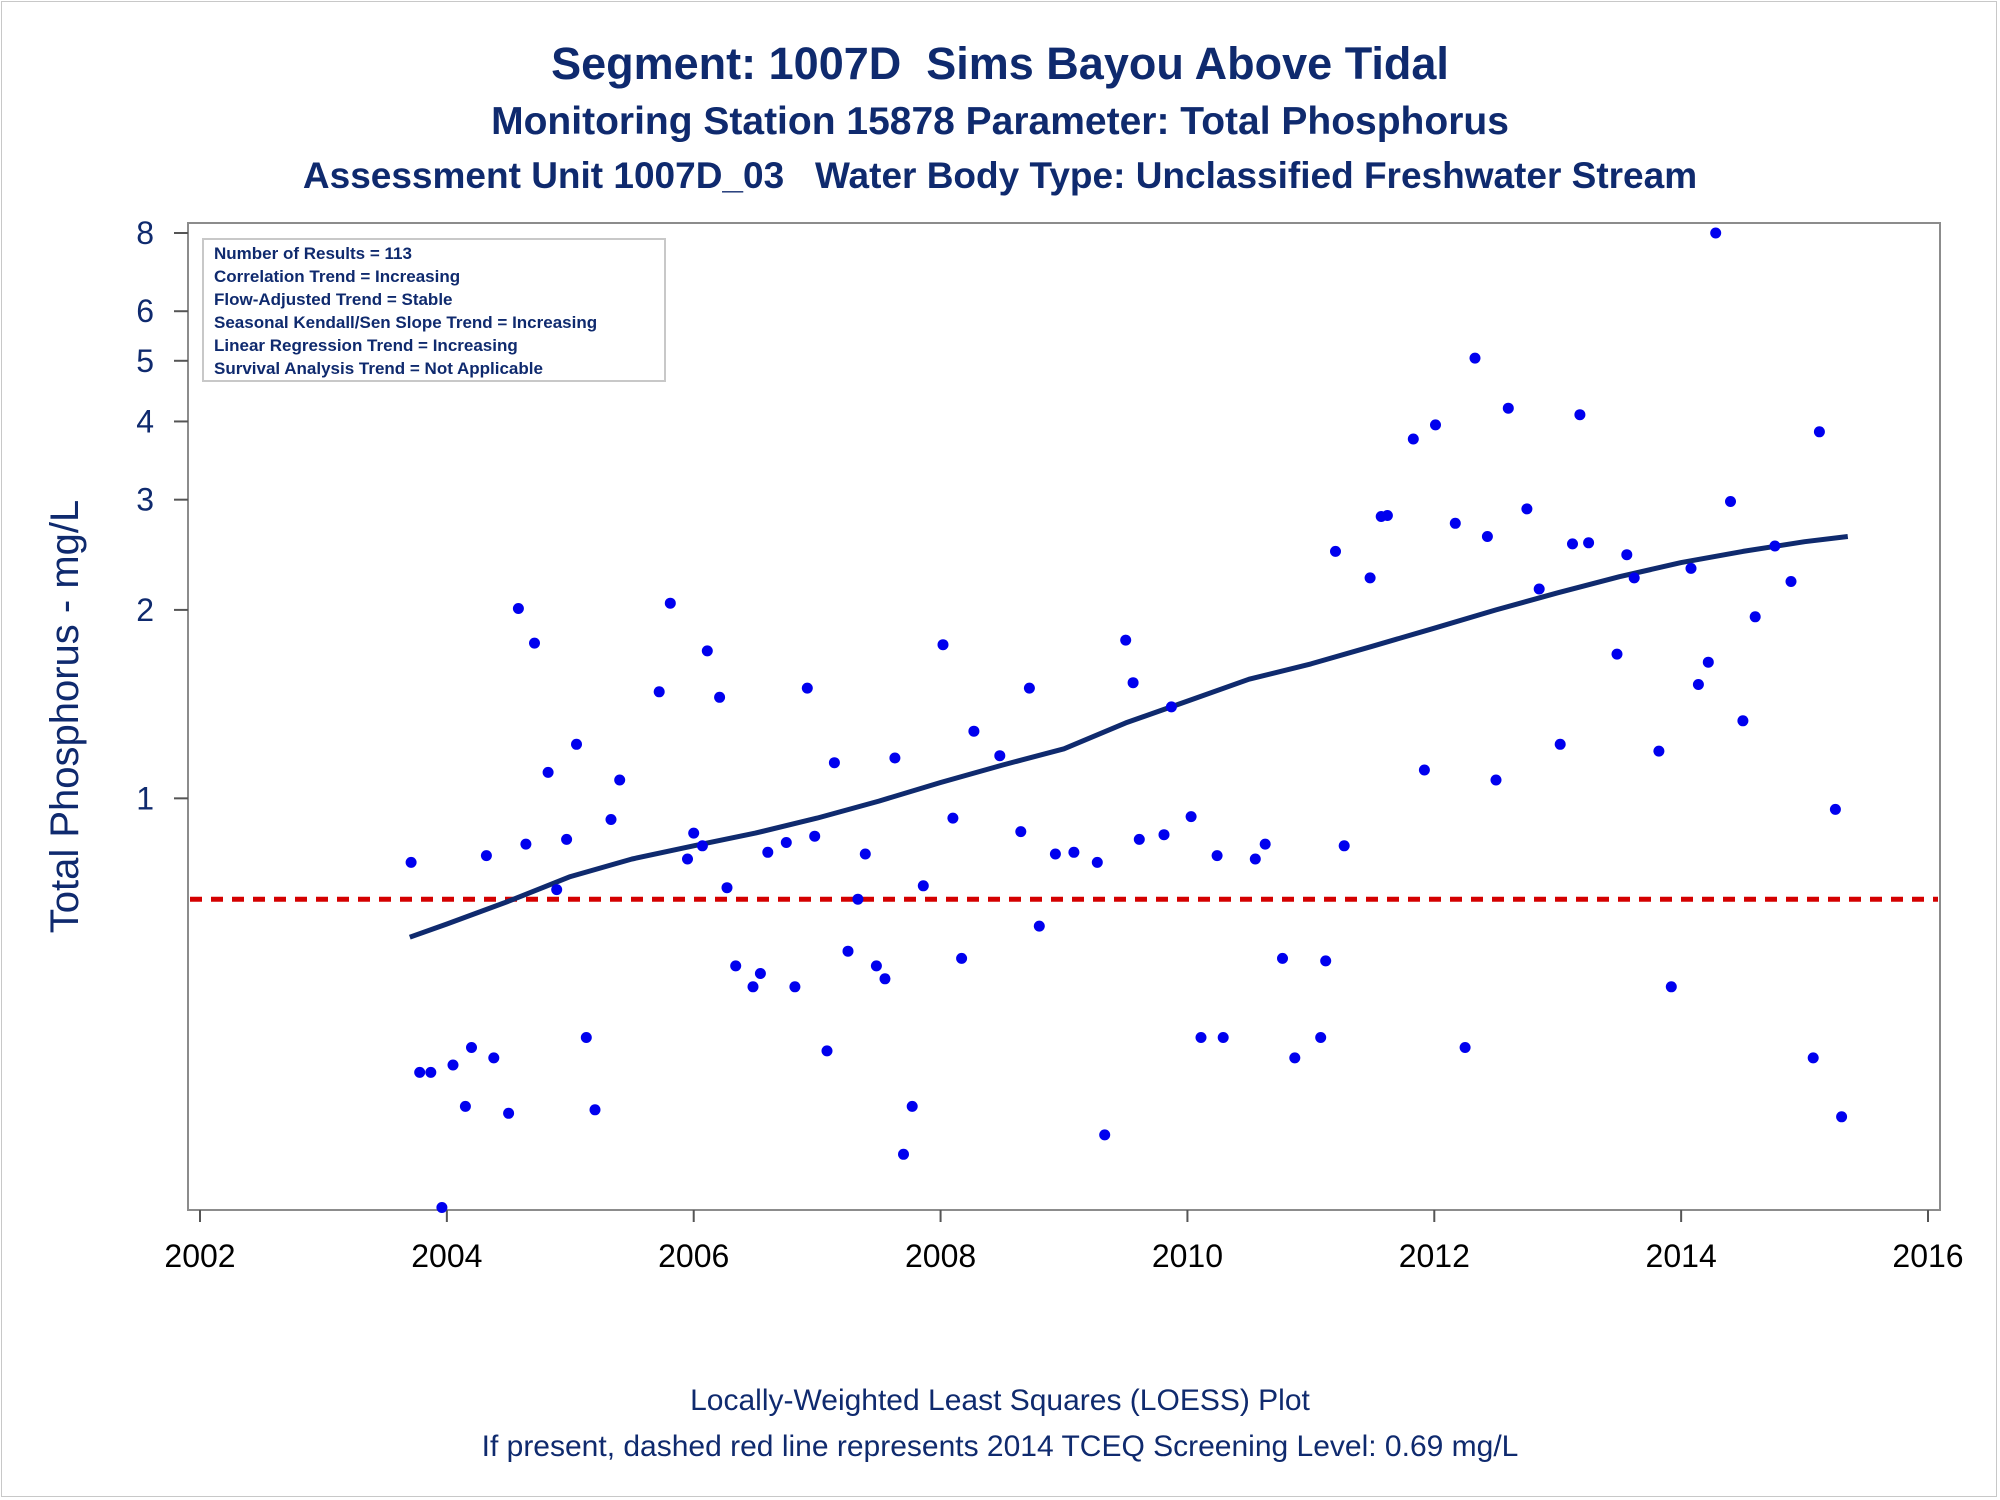  I want to click on stats-box-line: Correlation Trend = Increasing, so click(337, 276).